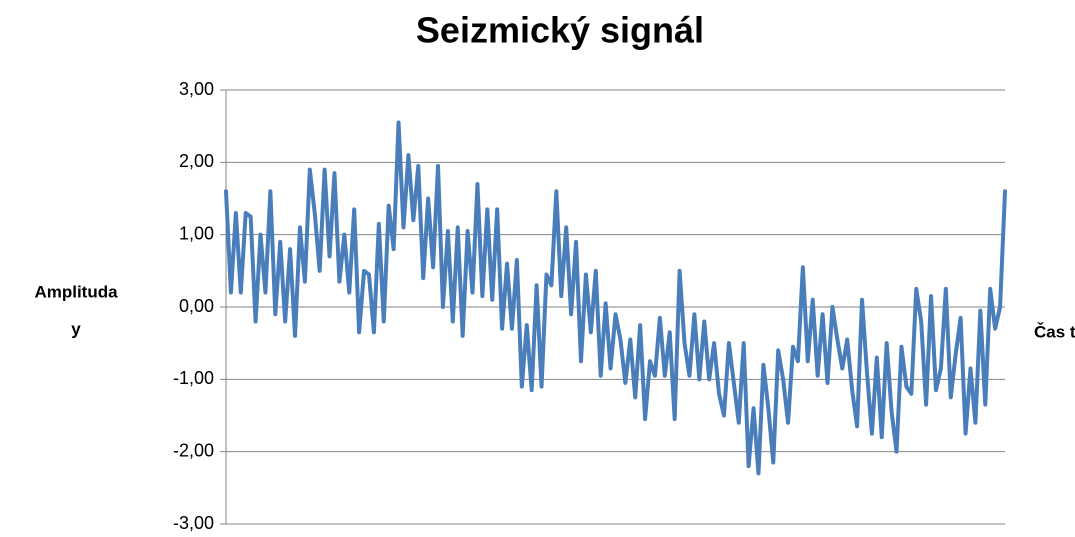 This screenshot has width=1075, height=537. Describe the element at coordinates (196, 161) in the screenshot. I see `y-tick-label: 2,00` at that location.